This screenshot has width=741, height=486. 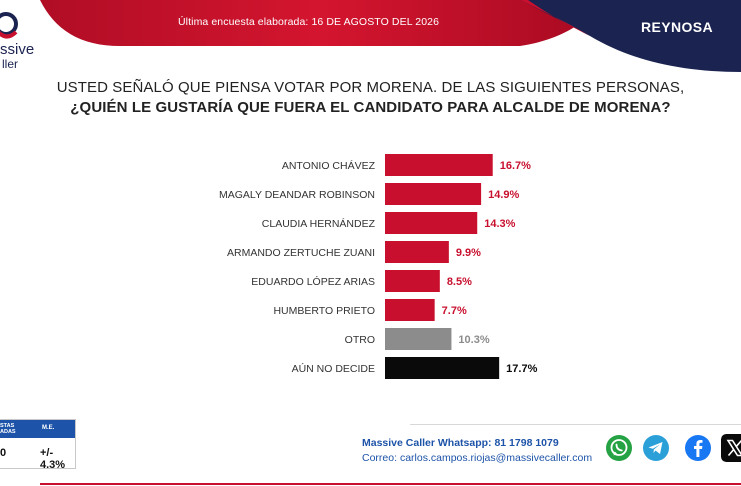 What do you see at coordinates (313, 281) in the screenshot?
I see `category-label: EDUARDO LÓPEZ ARIAS` at bounding box center [313, 281].